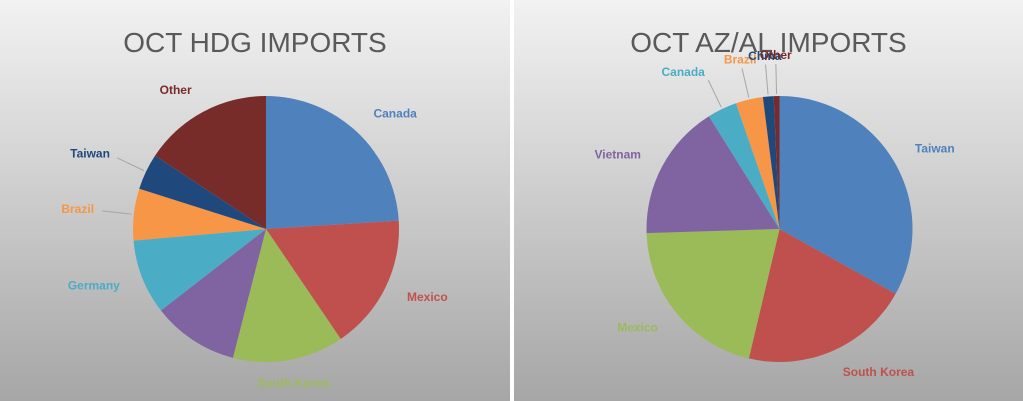  What do you see at coordinates (618, 154) in the screenshot?
I see `data-label: Vietnam` at bounding box center [618, 154].